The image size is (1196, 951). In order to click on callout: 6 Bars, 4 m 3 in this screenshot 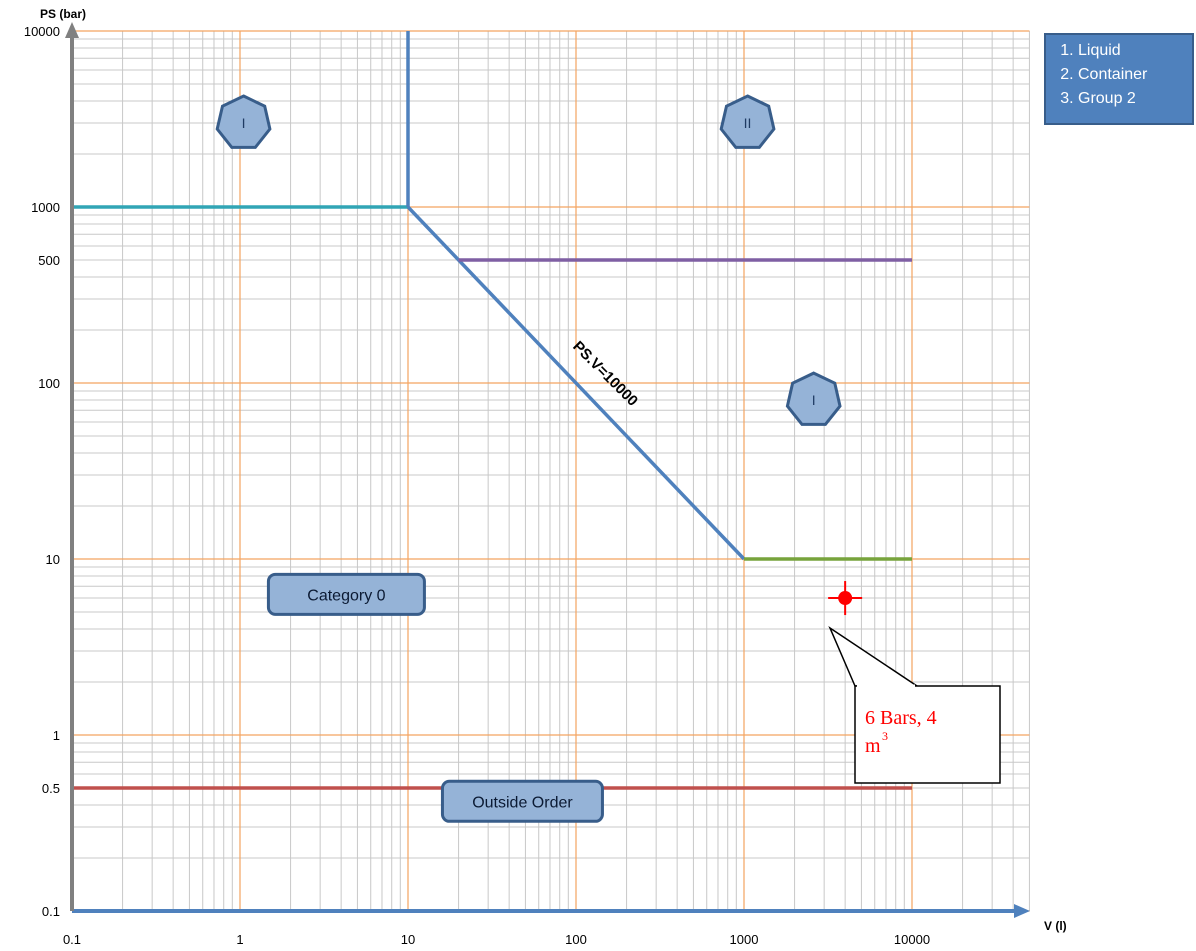, I will do `click(914, 704)`.